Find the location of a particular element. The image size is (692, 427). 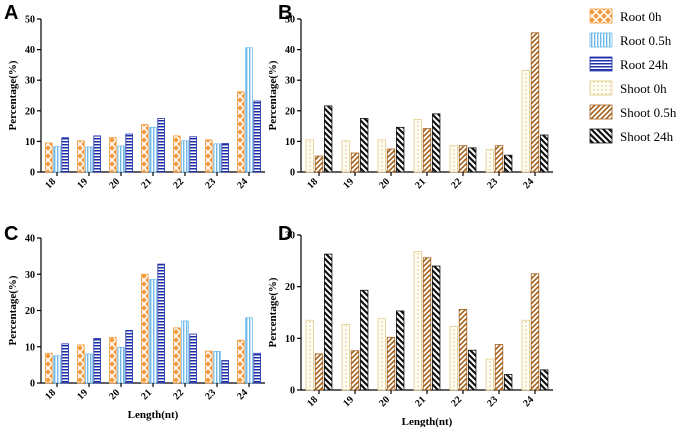

panel-c-x-tick-label: 21 is located at coordinates (146, 394).